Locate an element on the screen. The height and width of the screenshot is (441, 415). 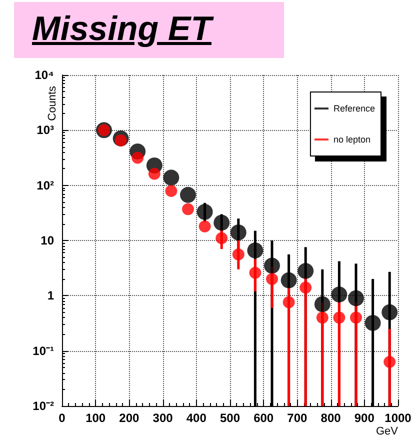
y-tick-label: 10 is located at coordinates (47, 241).